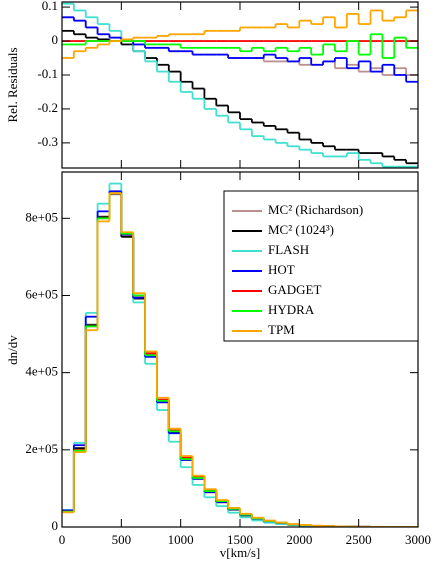 Image resolution: width=436 pixels, height=569 pixels. I want to click on legend-label: MC² (Richardson), so click(315, 209).